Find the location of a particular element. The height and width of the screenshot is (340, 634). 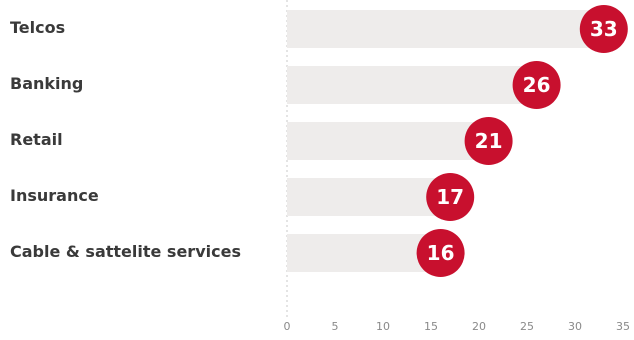

value-label-2: 21 is located at coordinates (489, 141).